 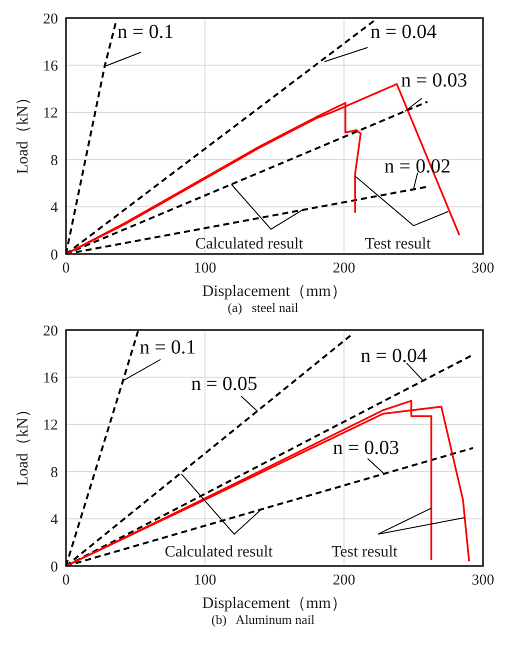 I want to click on series-label: n = 0.05, so click(x=224, y=384).